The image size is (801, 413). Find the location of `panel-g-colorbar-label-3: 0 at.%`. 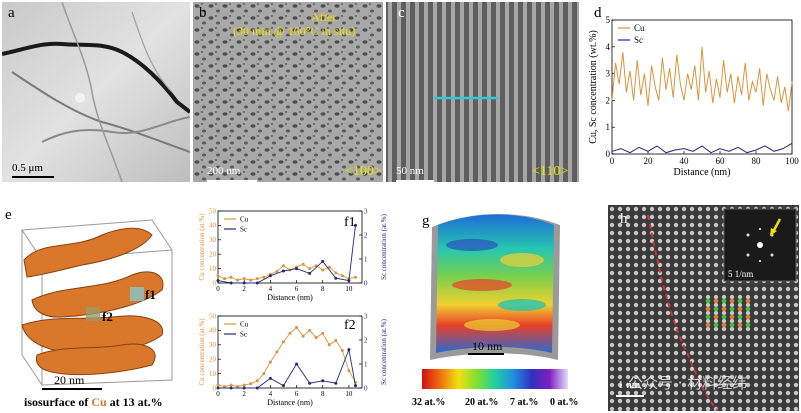

panel-g-colorbar-label-3: 0 at.% is located at coordinates (564, 402).